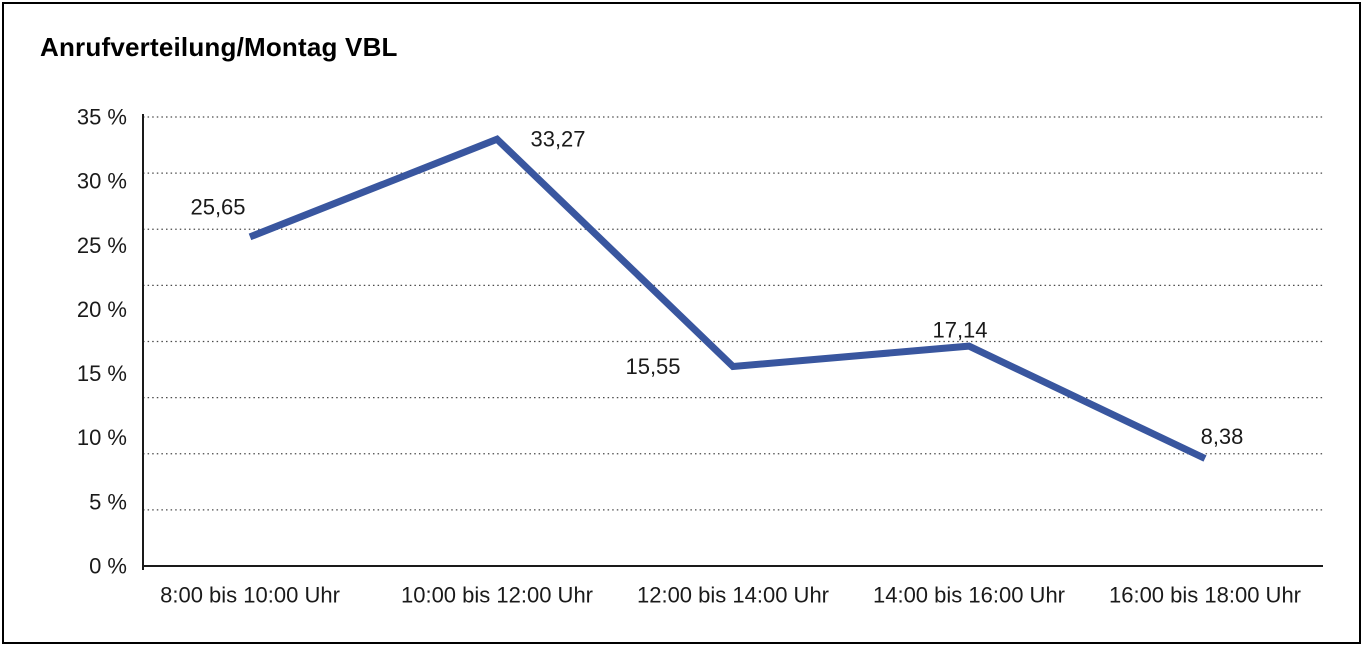 The image size is (1363, 646). I want to click on y-axis-tick-label: 10 %, so click(102, 437).